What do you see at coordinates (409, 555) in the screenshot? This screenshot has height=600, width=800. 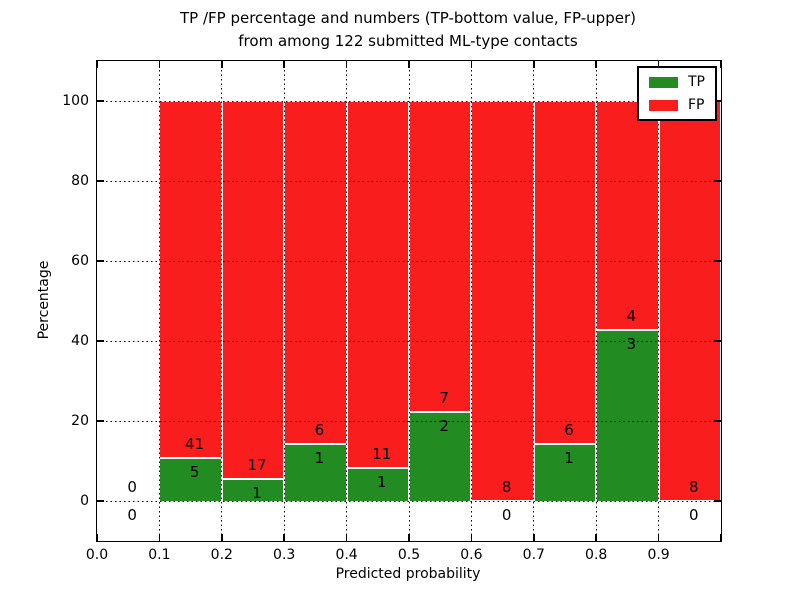 I see `x-tick-label: 0.5` at bounding box center [409, 555].